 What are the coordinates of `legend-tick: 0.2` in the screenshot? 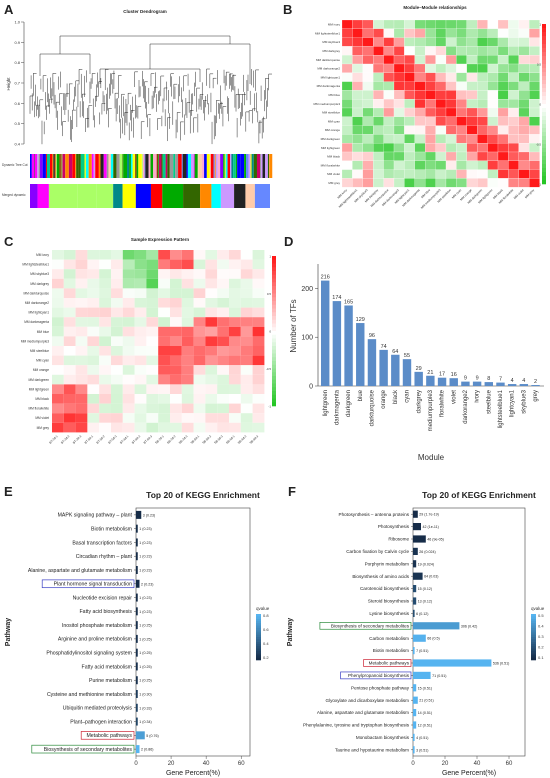 It's located at (541, 647).